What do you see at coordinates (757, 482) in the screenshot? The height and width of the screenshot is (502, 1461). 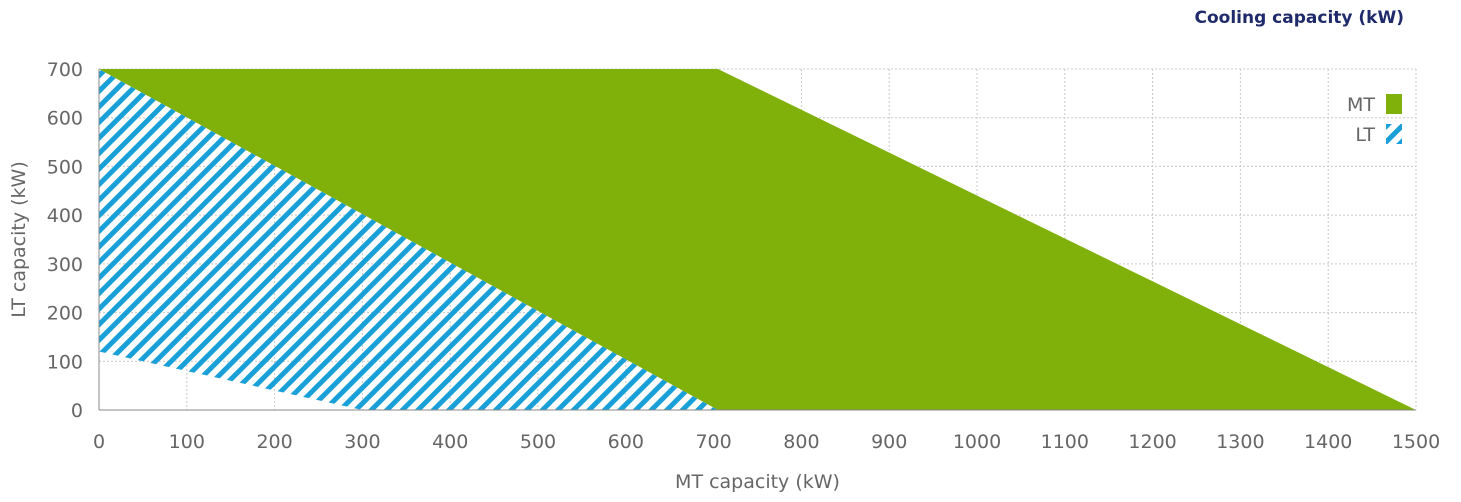 I see `x-axis-label: MT capacity (kW)` at bounding box center [757, 482].